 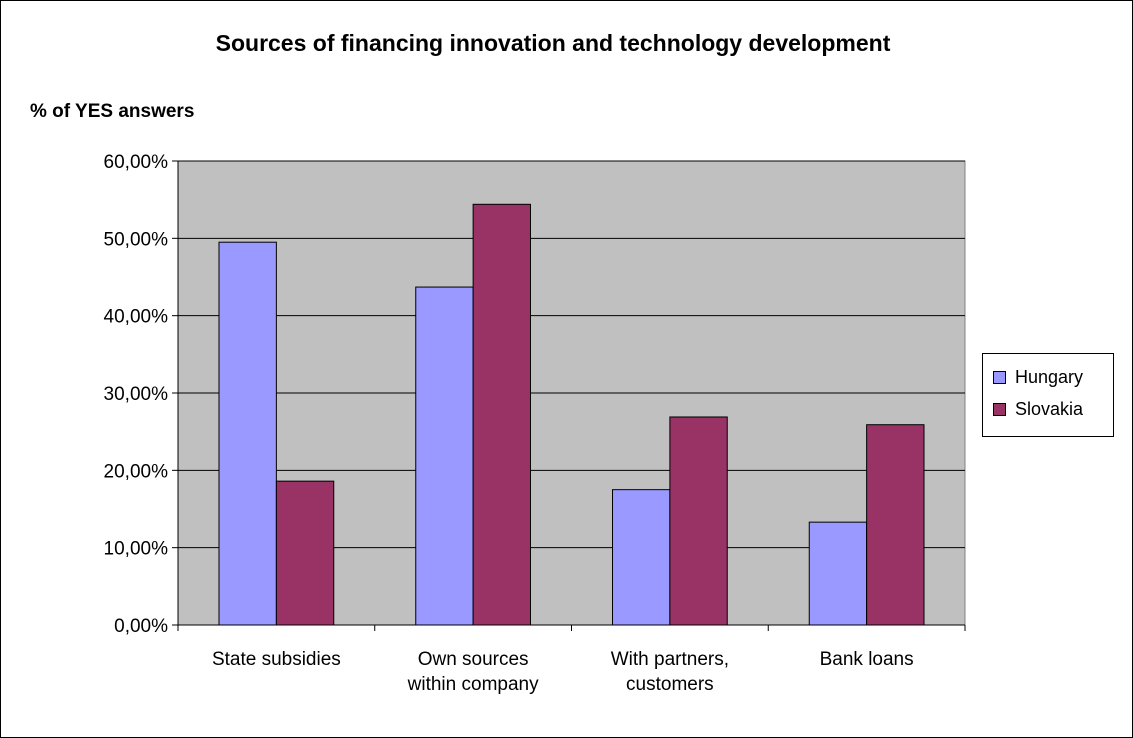 I want to click on legend-label-slovakia: Slovakia, so click(x=1049, y=409).